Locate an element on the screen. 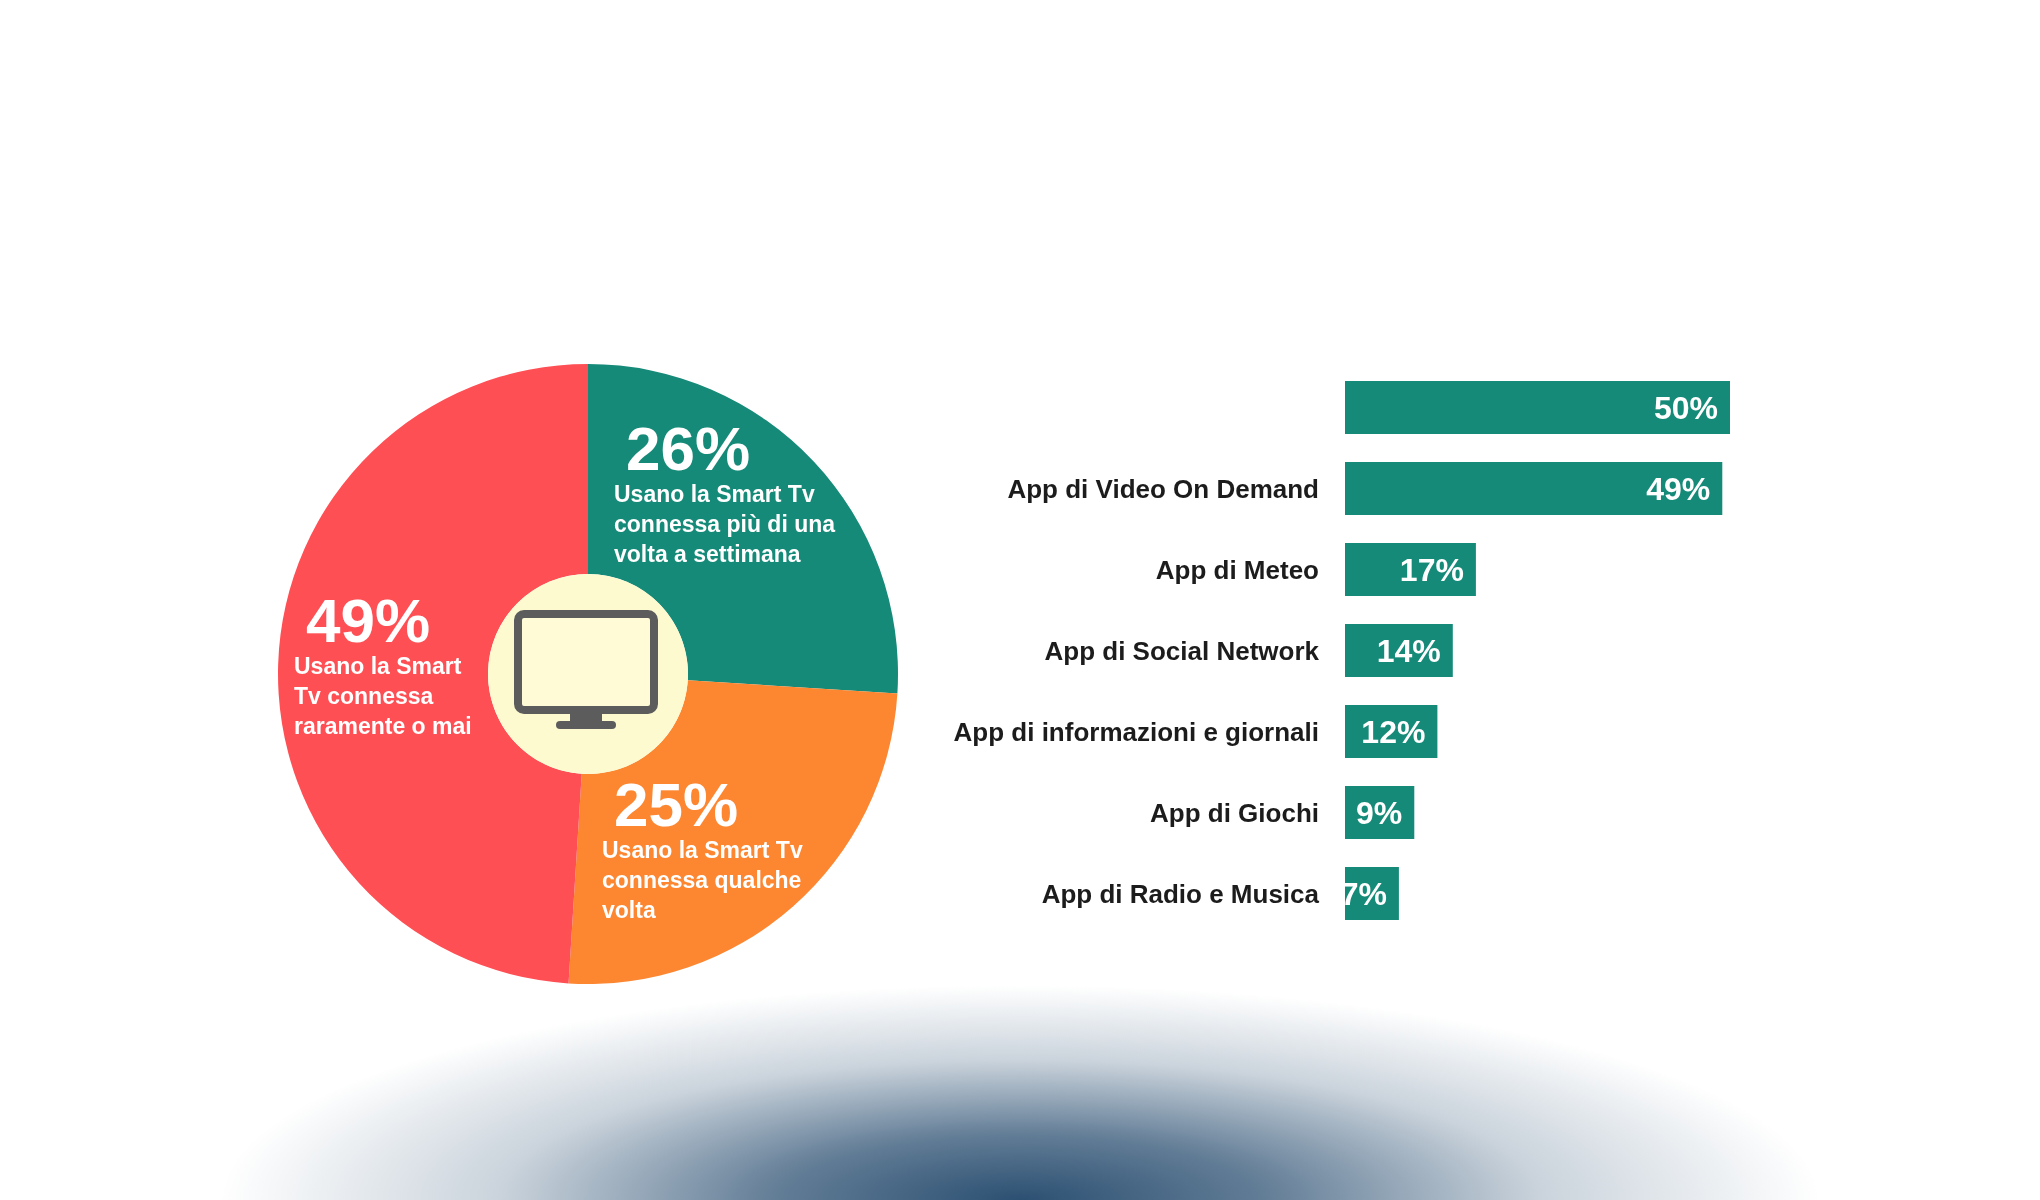 The height and width of the screenshot is (1200, 2040). data-label: 9% is located at coordinates (1379, 812).